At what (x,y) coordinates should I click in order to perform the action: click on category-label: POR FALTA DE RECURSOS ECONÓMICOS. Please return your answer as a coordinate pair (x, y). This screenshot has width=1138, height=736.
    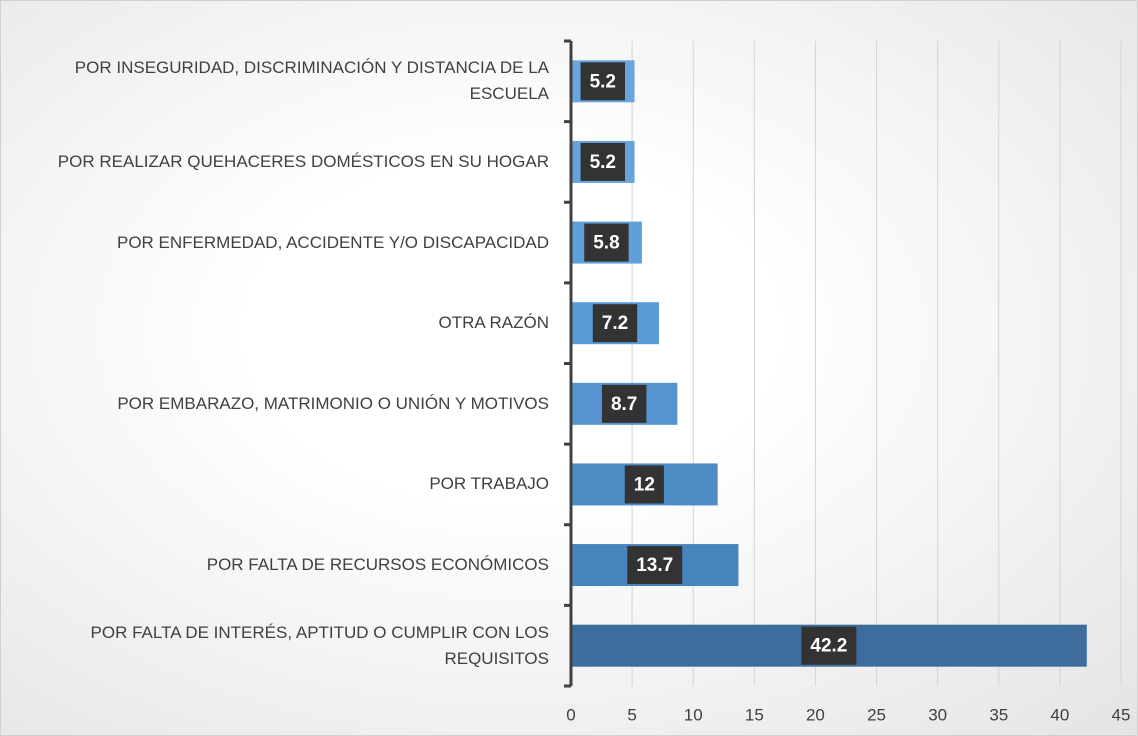
    Looking at the image, I should click on (377, 565).